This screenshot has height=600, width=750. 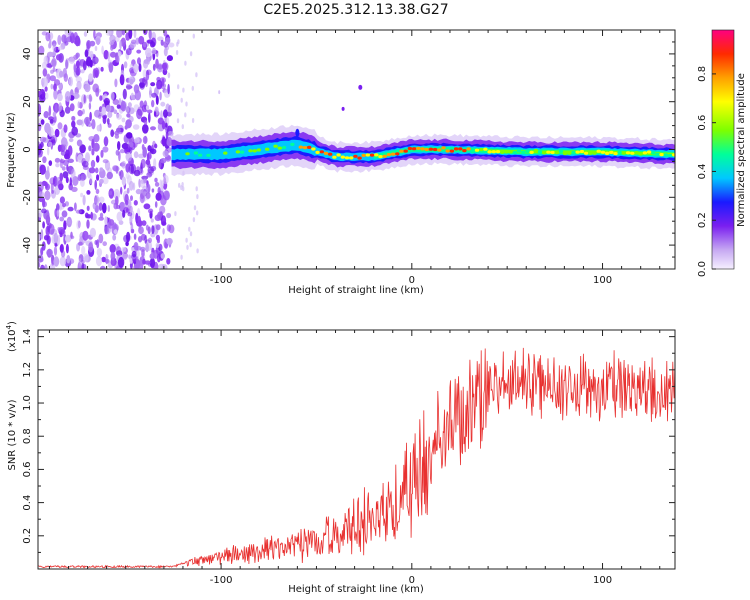 What do you see at coordinates (702, 123) in the screenshot?
I see `colorbar-tick-label: 0.6` at bounding box center [702, 123].